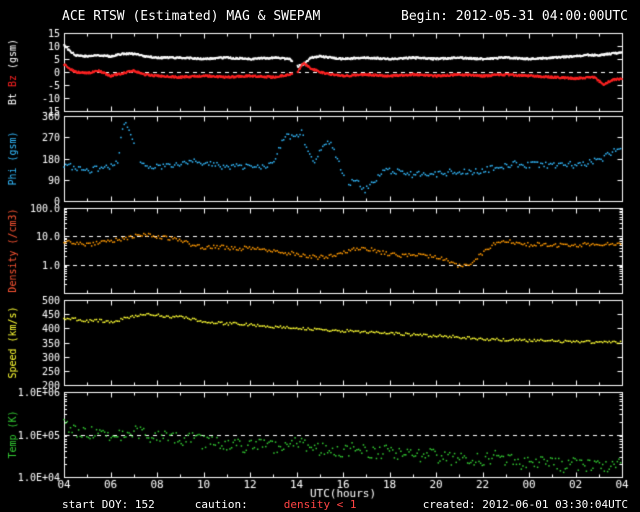  I want to click on created-timestamp: created: 2012-06-01 03:30:04UTC, so click(525, 504).